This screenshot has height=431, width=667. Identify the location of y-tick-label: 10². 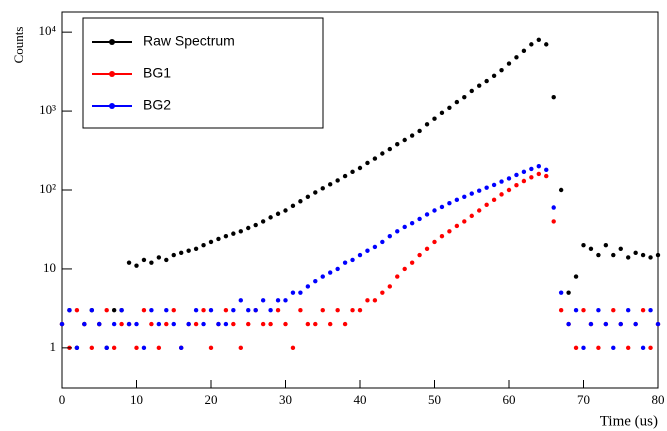
(47, 188).